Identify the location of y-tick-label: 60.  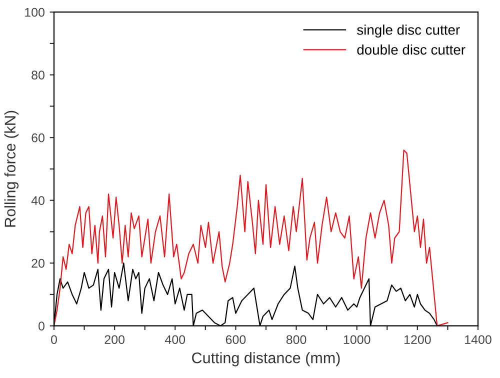
(38, 137).